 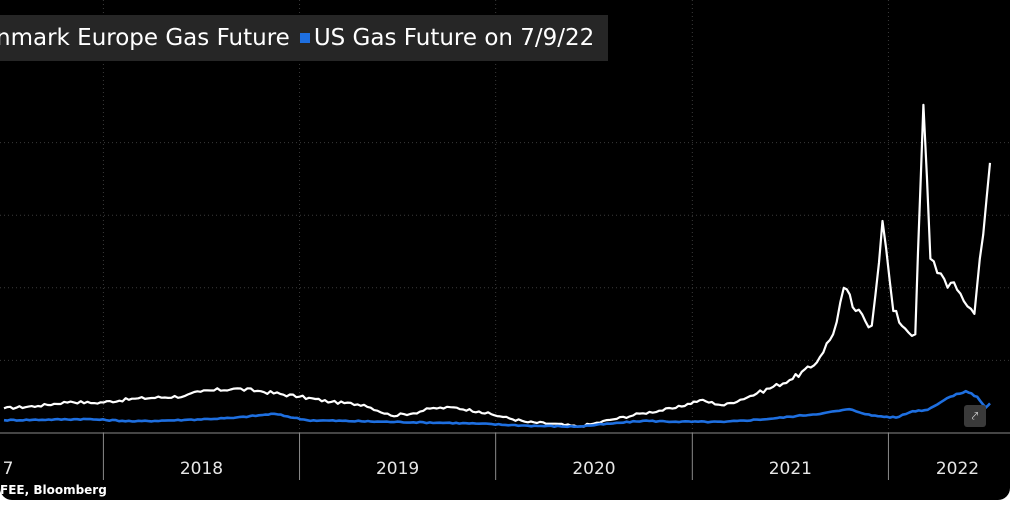 I want to click on expand-icon: ⤤, so click(x=975, y=416).